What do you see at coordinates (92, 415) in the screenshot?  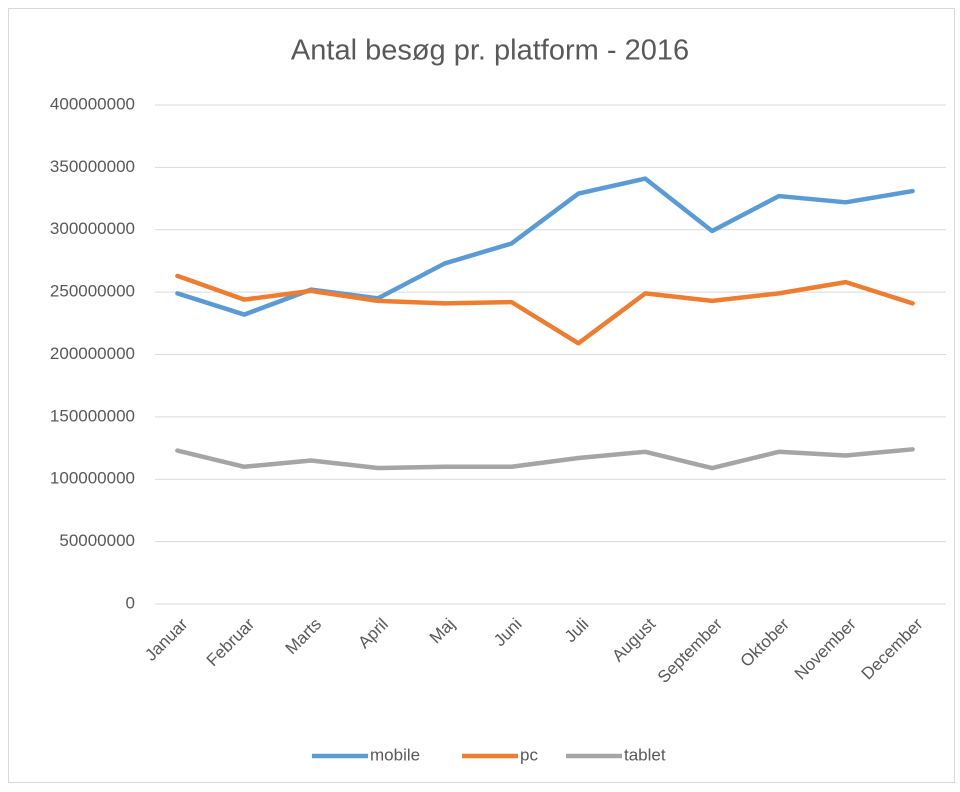 I see `y-tick-label: 150000000` at bounding box center [92, 415].